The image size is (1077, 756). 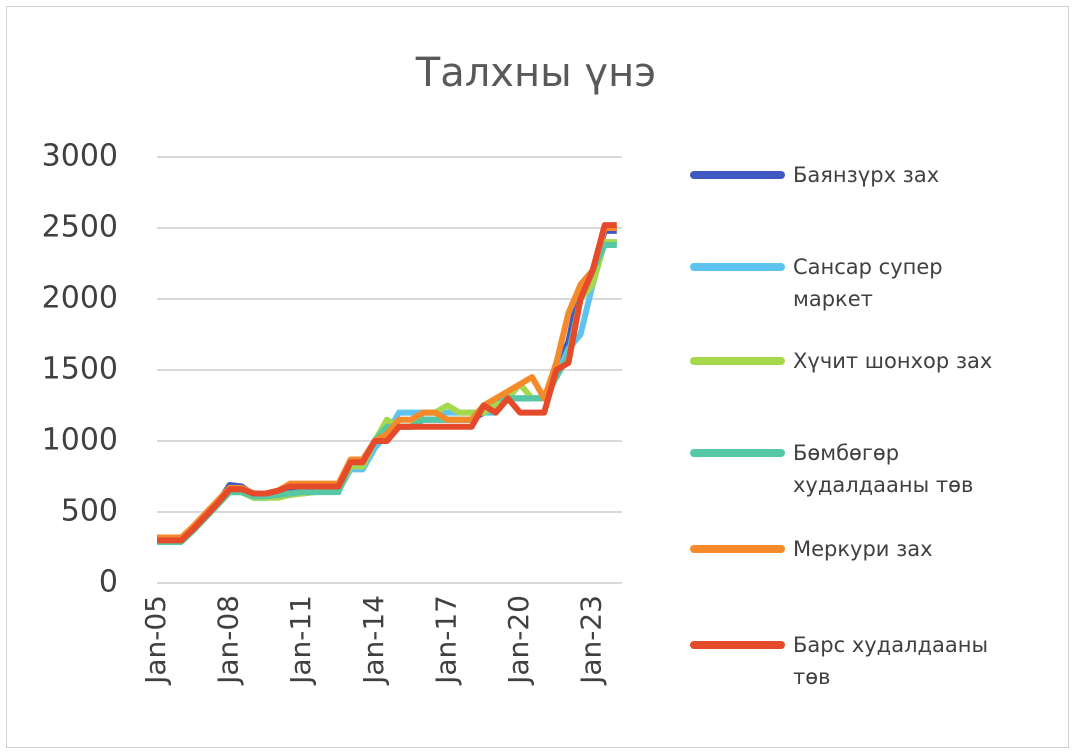 I want to click on legend-label: Сансар супер маркет, so click(x=868, y=283).